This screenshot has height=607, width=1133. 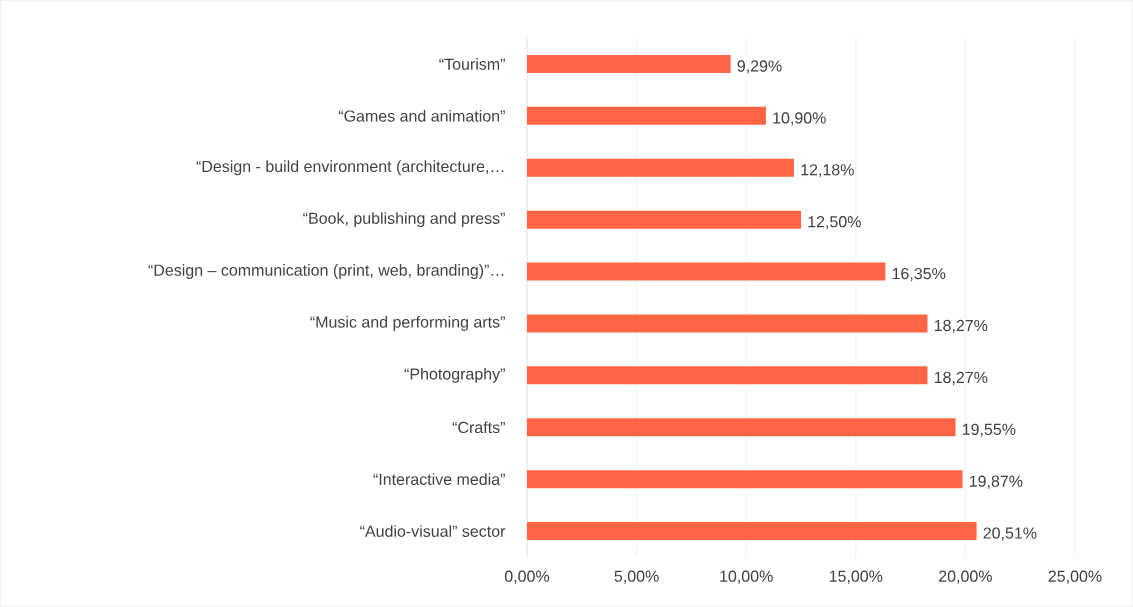 I want to click on data-label: 16,35%, so click(x=919, y=274).